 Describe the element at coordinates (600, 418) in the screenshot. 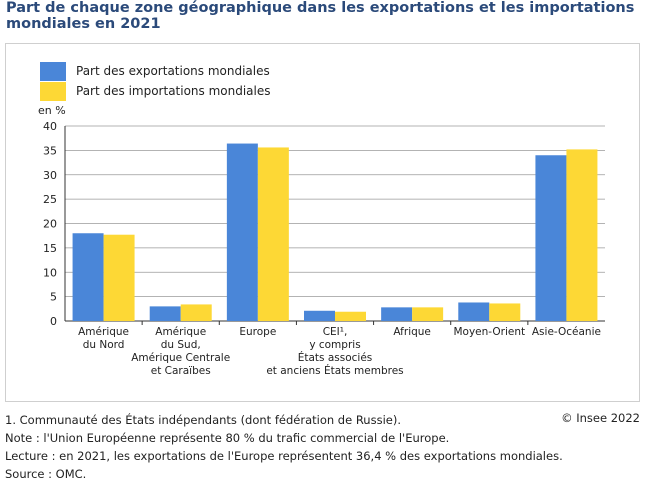

I see `copyright: © Insee 2022` at that location.